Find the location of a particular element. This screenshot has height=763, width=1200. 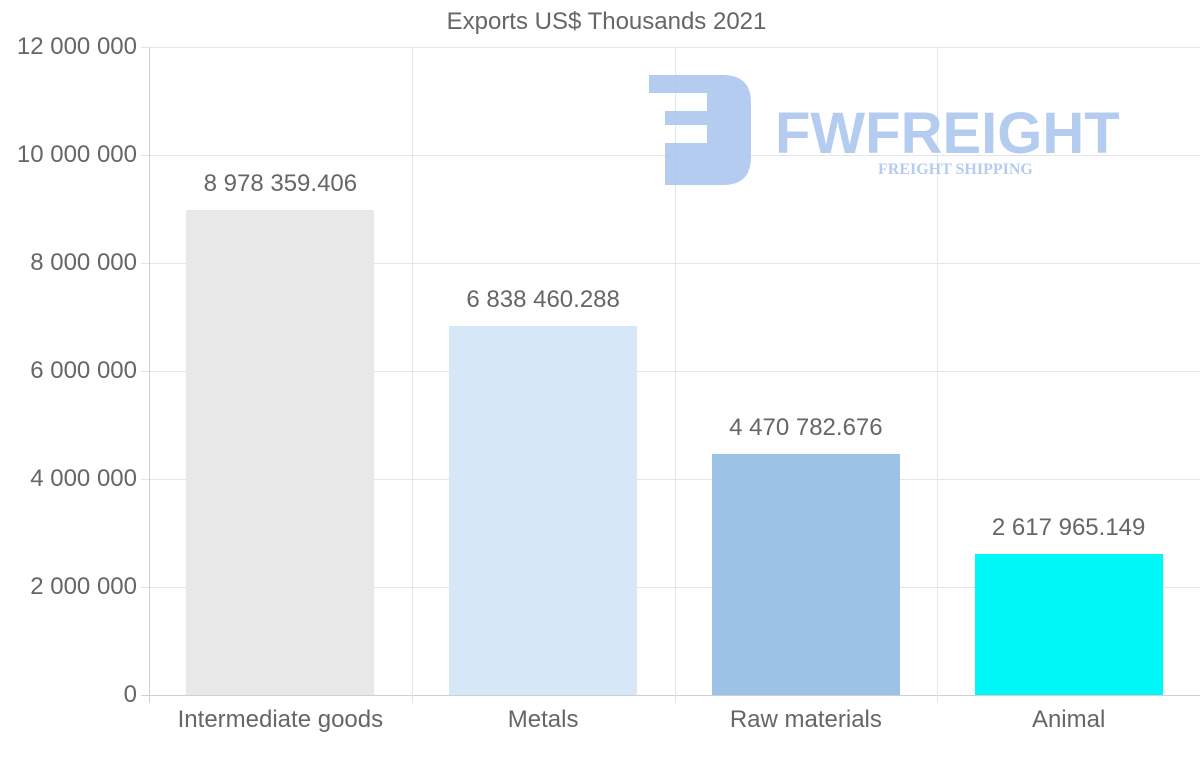

y-tick-label: 8 000 000 is located at coordinates (83, 262).